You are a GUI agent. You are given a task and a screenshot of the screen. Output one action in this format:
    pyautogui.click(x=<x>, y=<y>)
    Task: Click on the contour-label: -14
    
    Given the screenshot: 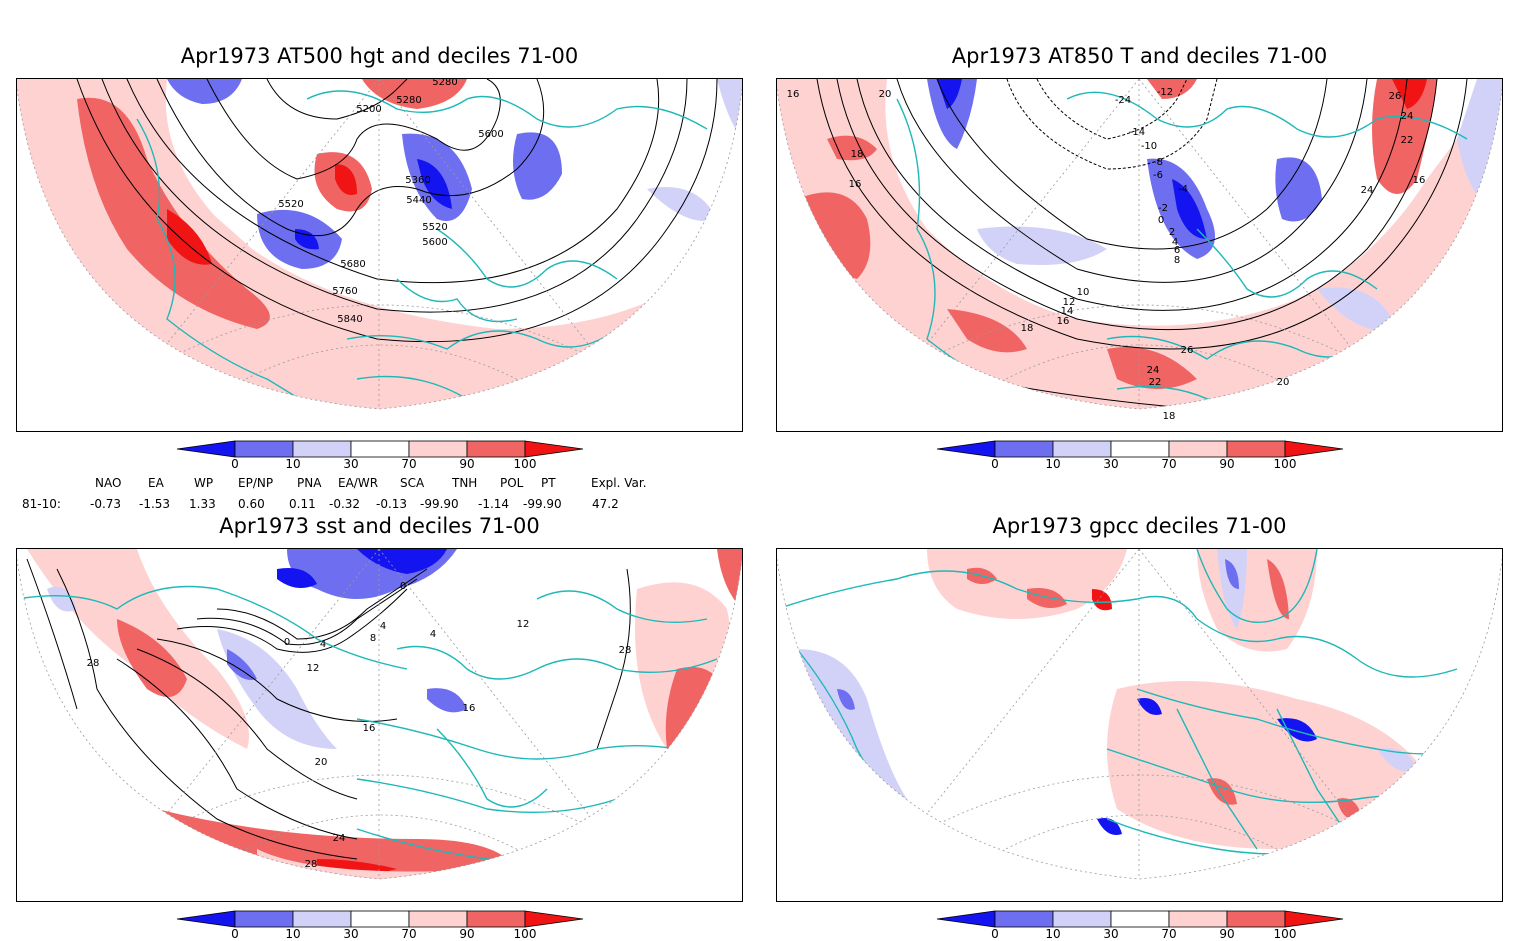 What is the action you would take?
    pyautogui.click(x=1137, y=132)
    